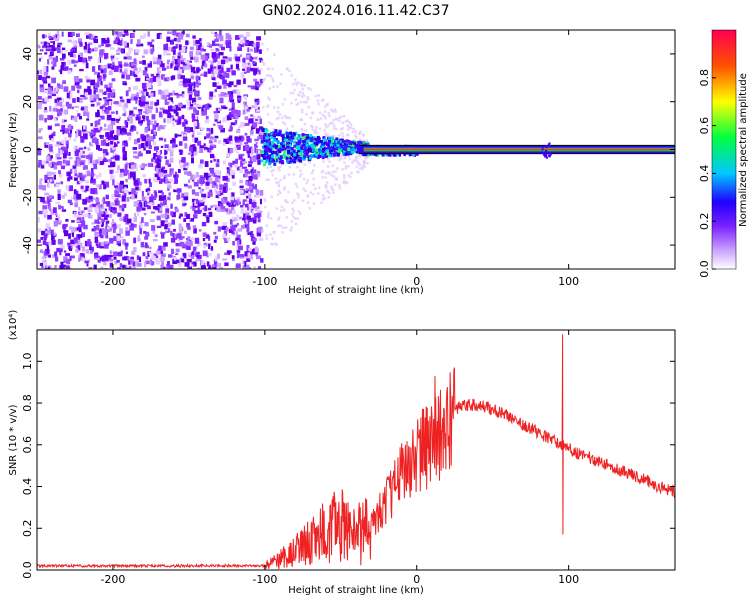 This screenshot has height=600, width=750. What do you see at coordinates (704, 221) in the screenshot?
I see `colorbar-tick-label: 0.2` at bounding box center [704, 221].